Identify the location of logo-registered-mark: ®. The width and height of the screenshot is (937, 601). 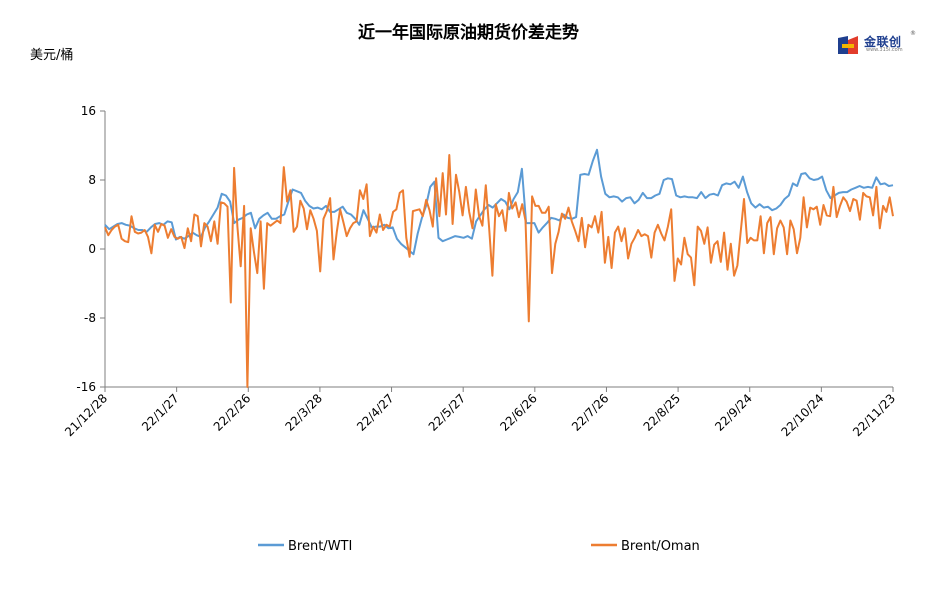
(913, 33).